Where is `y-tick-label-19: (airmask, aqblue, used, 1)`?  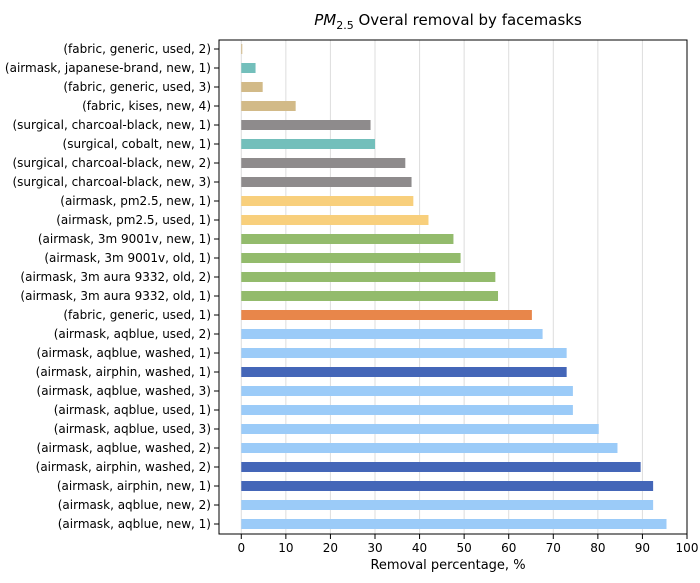 y-tick-label-19: (airmask, aqblue, used, 1) is located at coordinates (132, 410).